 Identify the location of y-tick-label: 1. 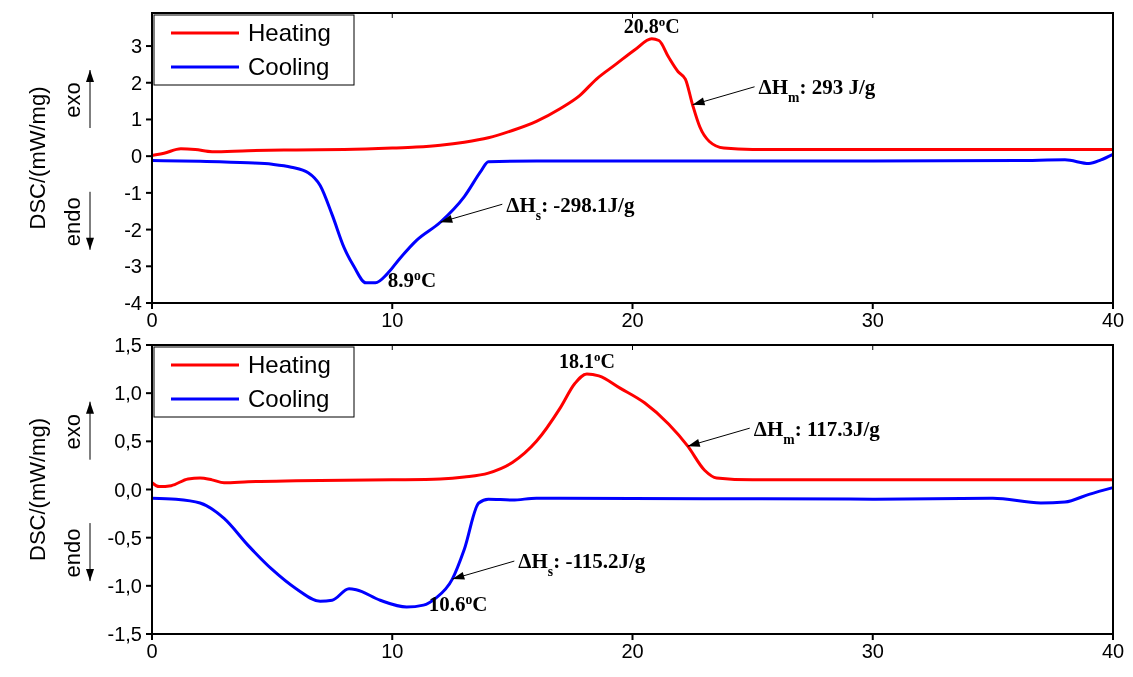
(136, 119).